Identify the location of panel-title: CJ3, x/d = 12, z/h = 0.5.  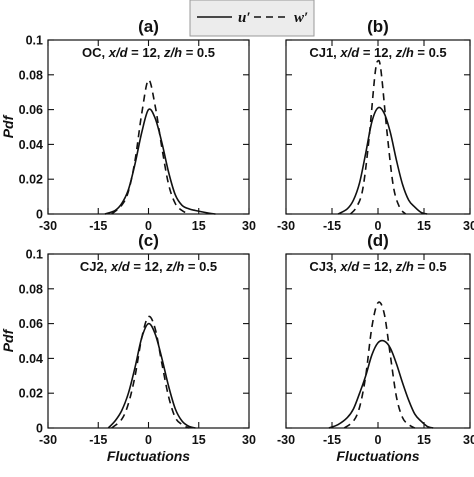
(377, 266).